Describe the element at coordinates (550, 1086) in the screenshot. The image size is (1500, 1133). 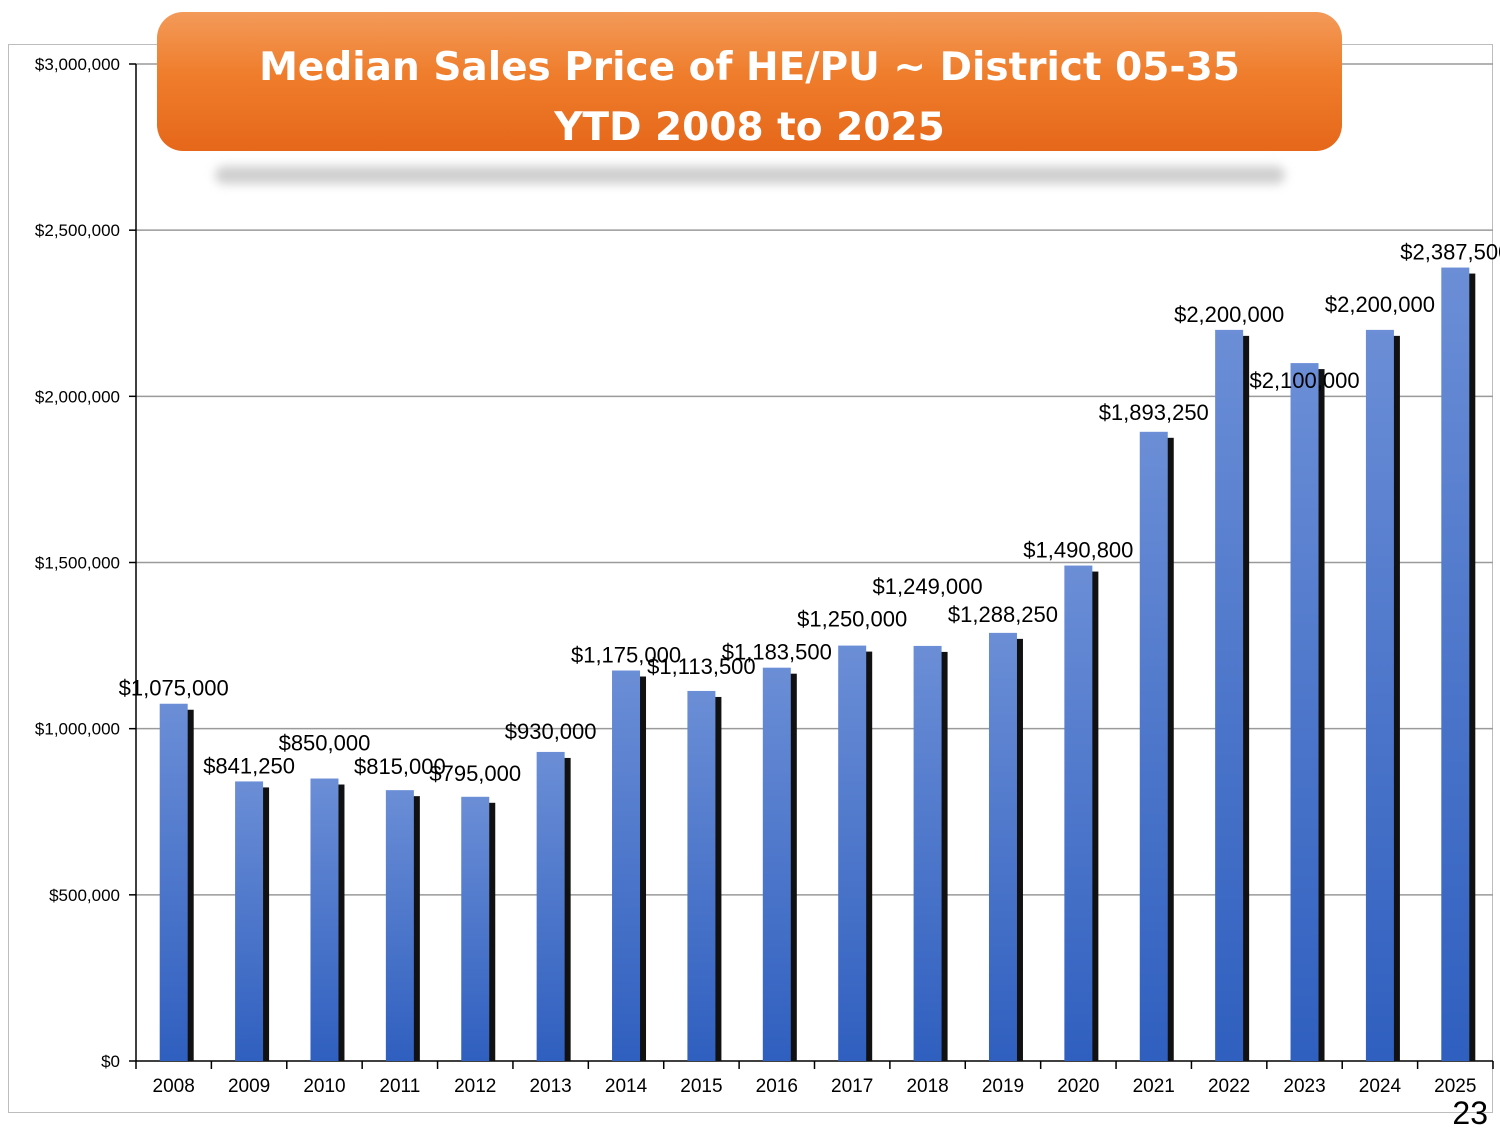
I see `x-tick-label: 2013` at that location.